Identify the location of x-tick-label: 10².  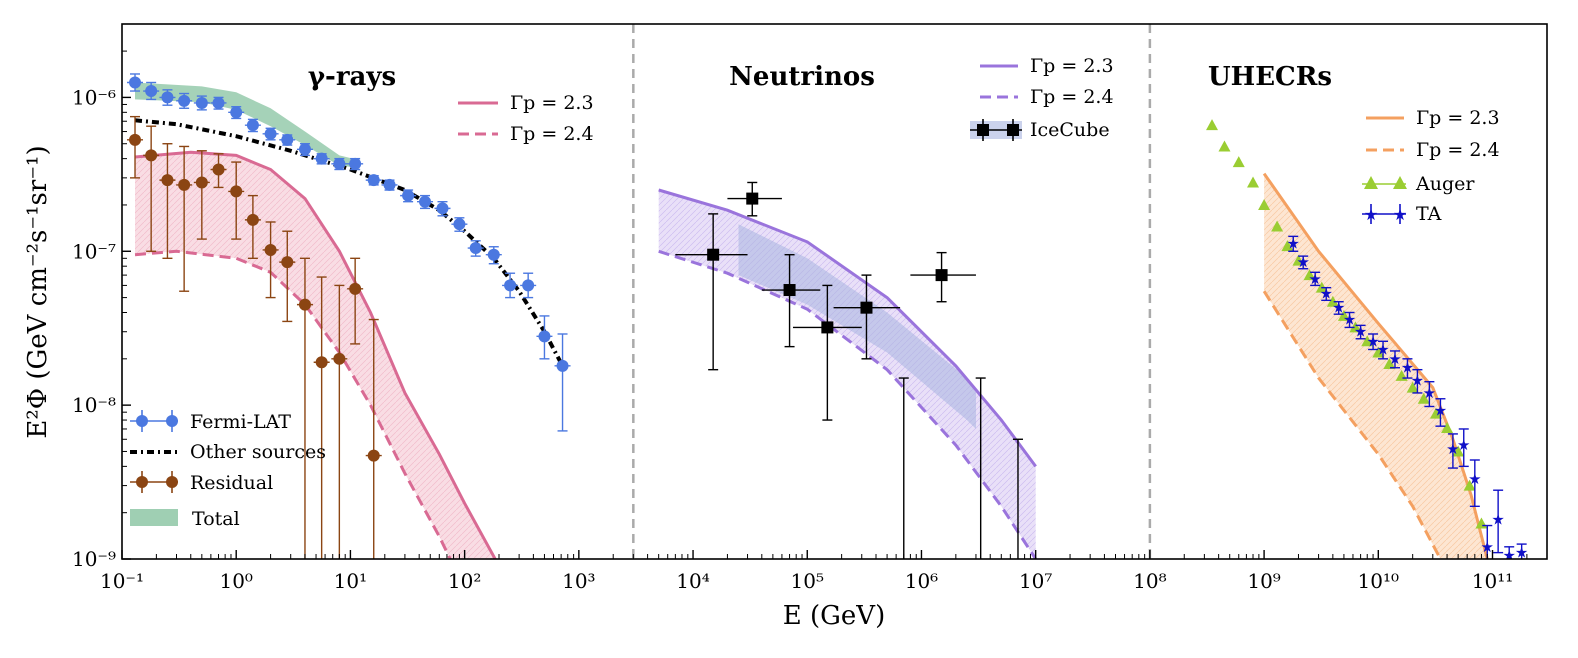
(464, 581).